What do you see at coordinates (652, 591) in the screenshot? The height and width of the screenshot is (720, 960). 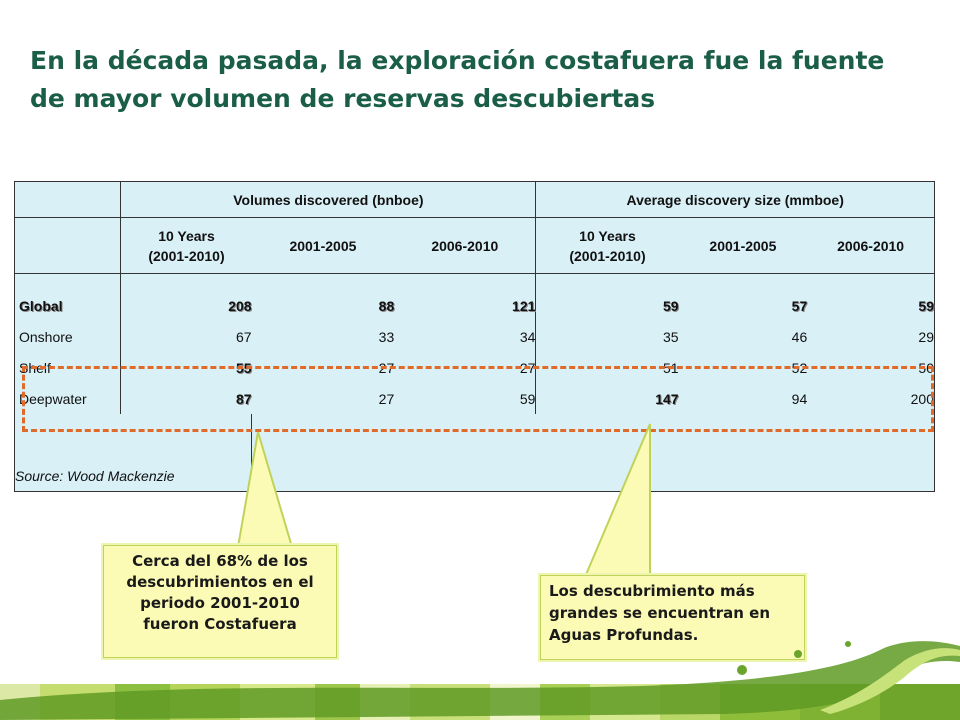 I see `callout-line: Los descubrimiento más` at bounding box center [652, 591].